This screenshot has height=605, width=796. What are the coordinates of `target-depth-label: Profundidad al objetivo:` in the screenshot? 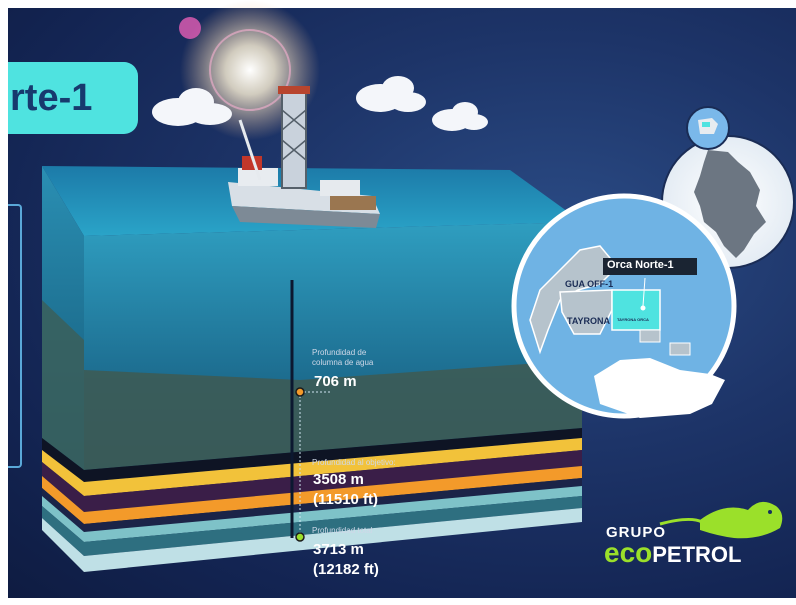 It's located at (354, 462).